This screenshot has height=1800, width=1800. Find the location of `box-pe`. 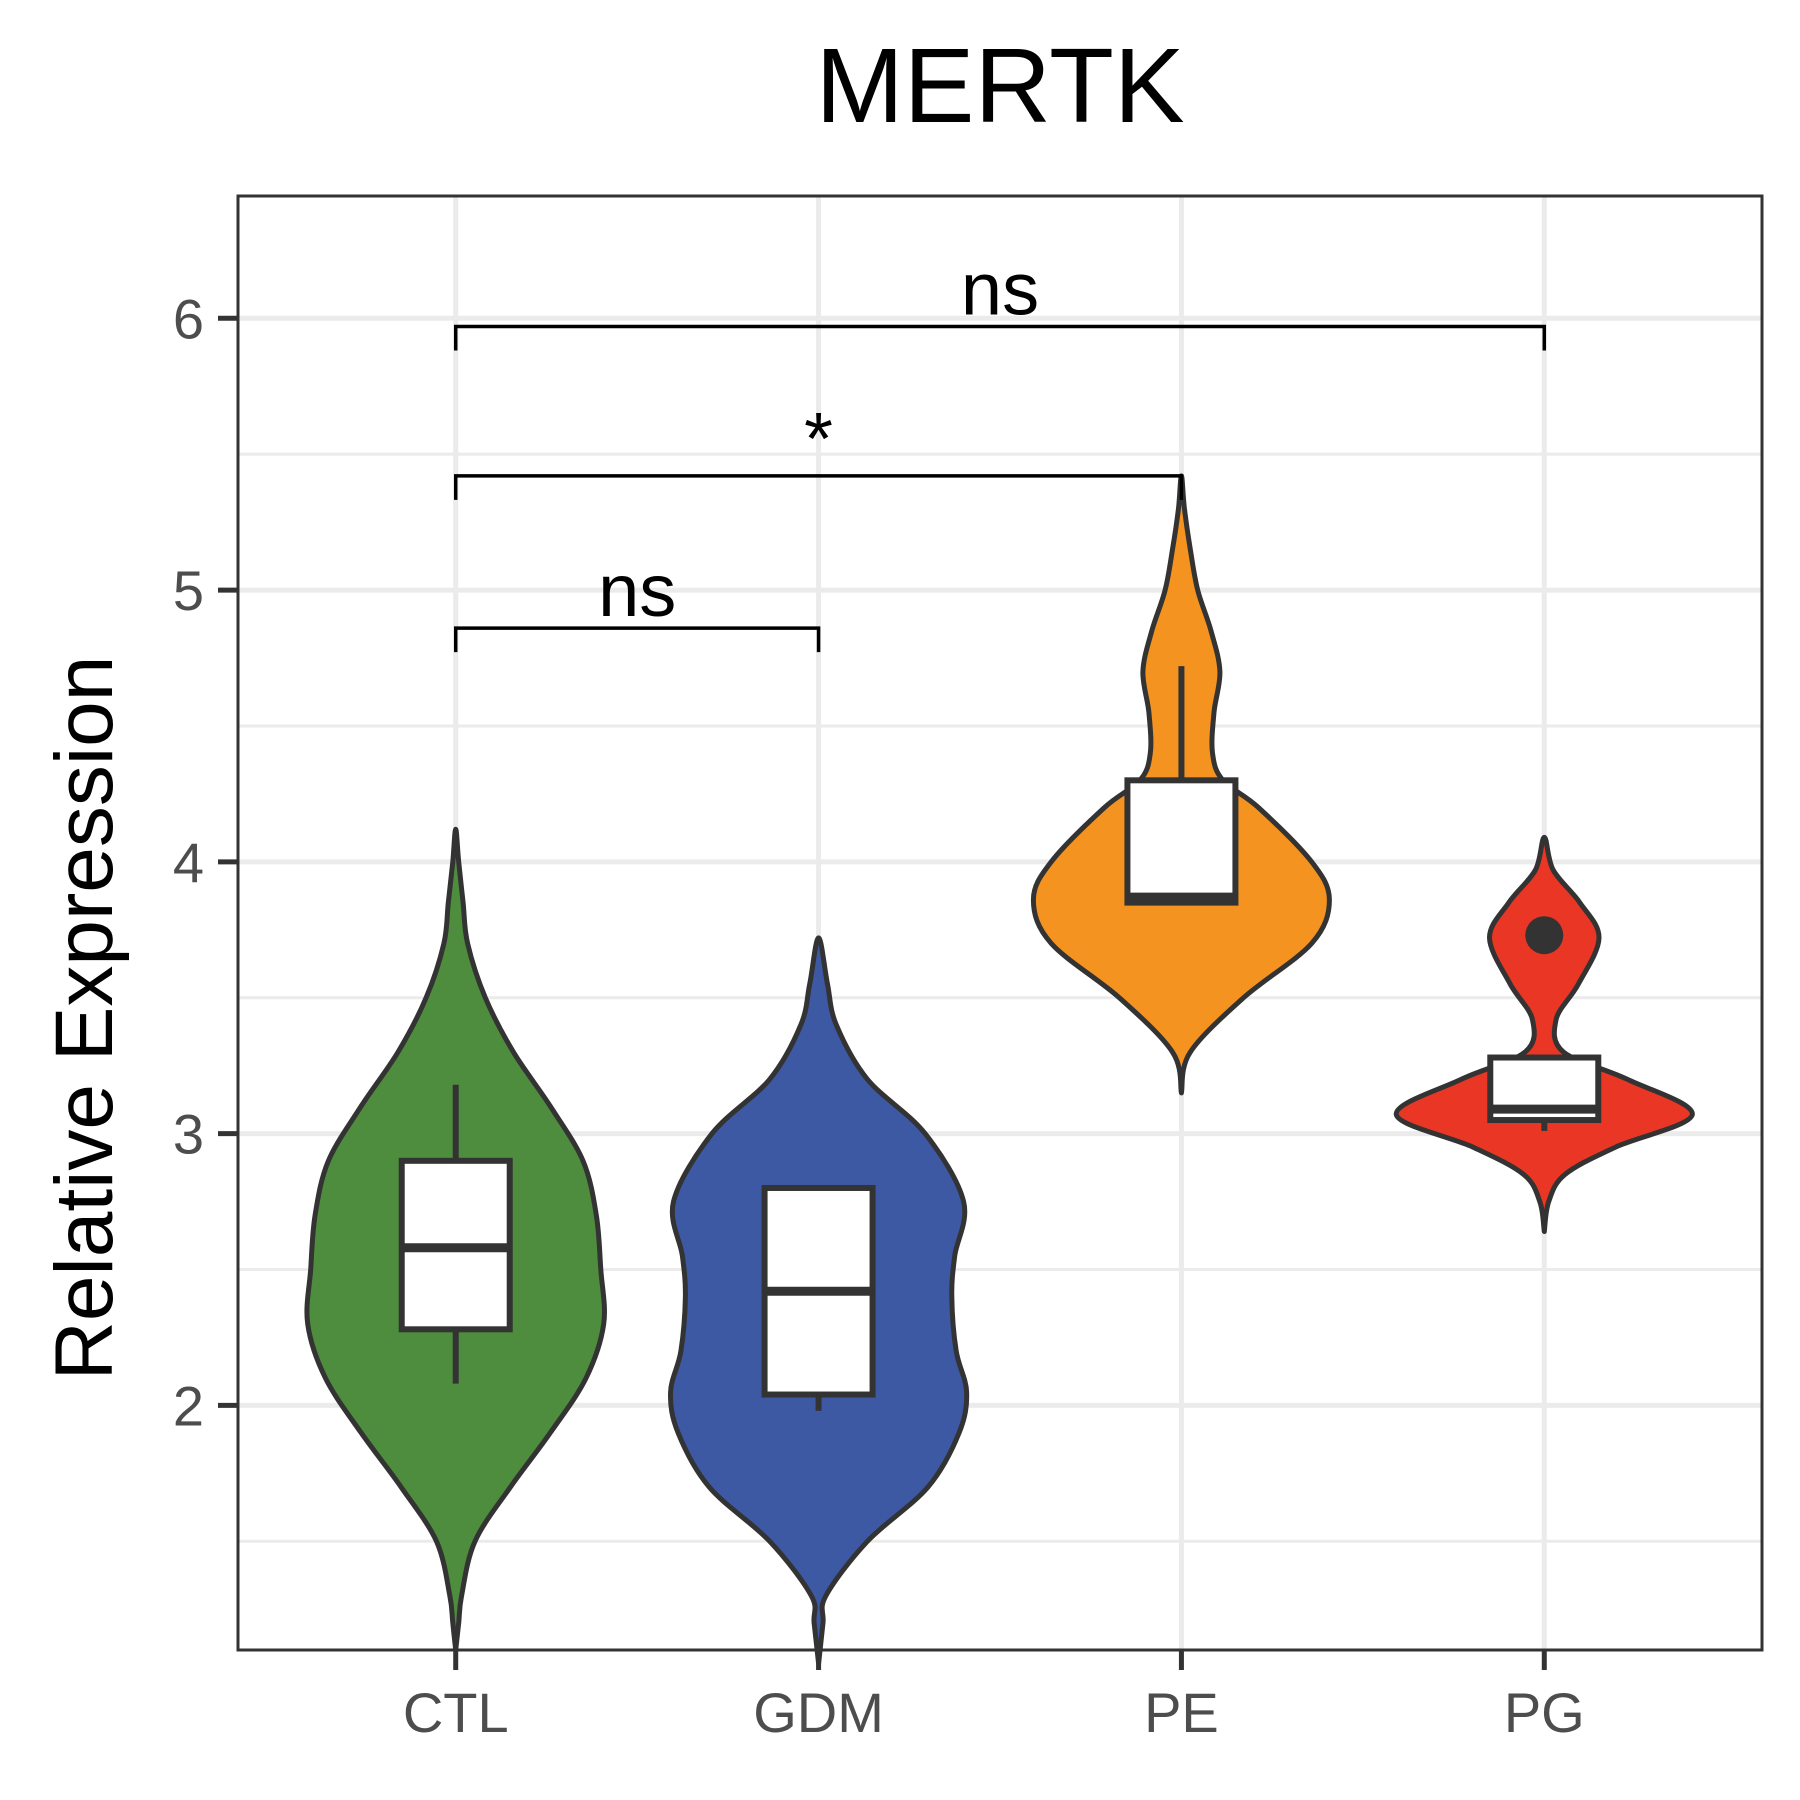

box-pe is located at coordinates (1181, 841).